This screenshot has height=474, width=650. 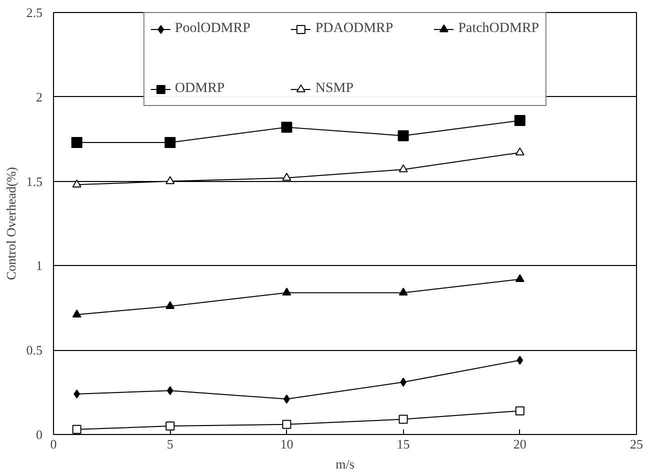 I want to click on x-tick-label: 25, so click(x=636, y=444).